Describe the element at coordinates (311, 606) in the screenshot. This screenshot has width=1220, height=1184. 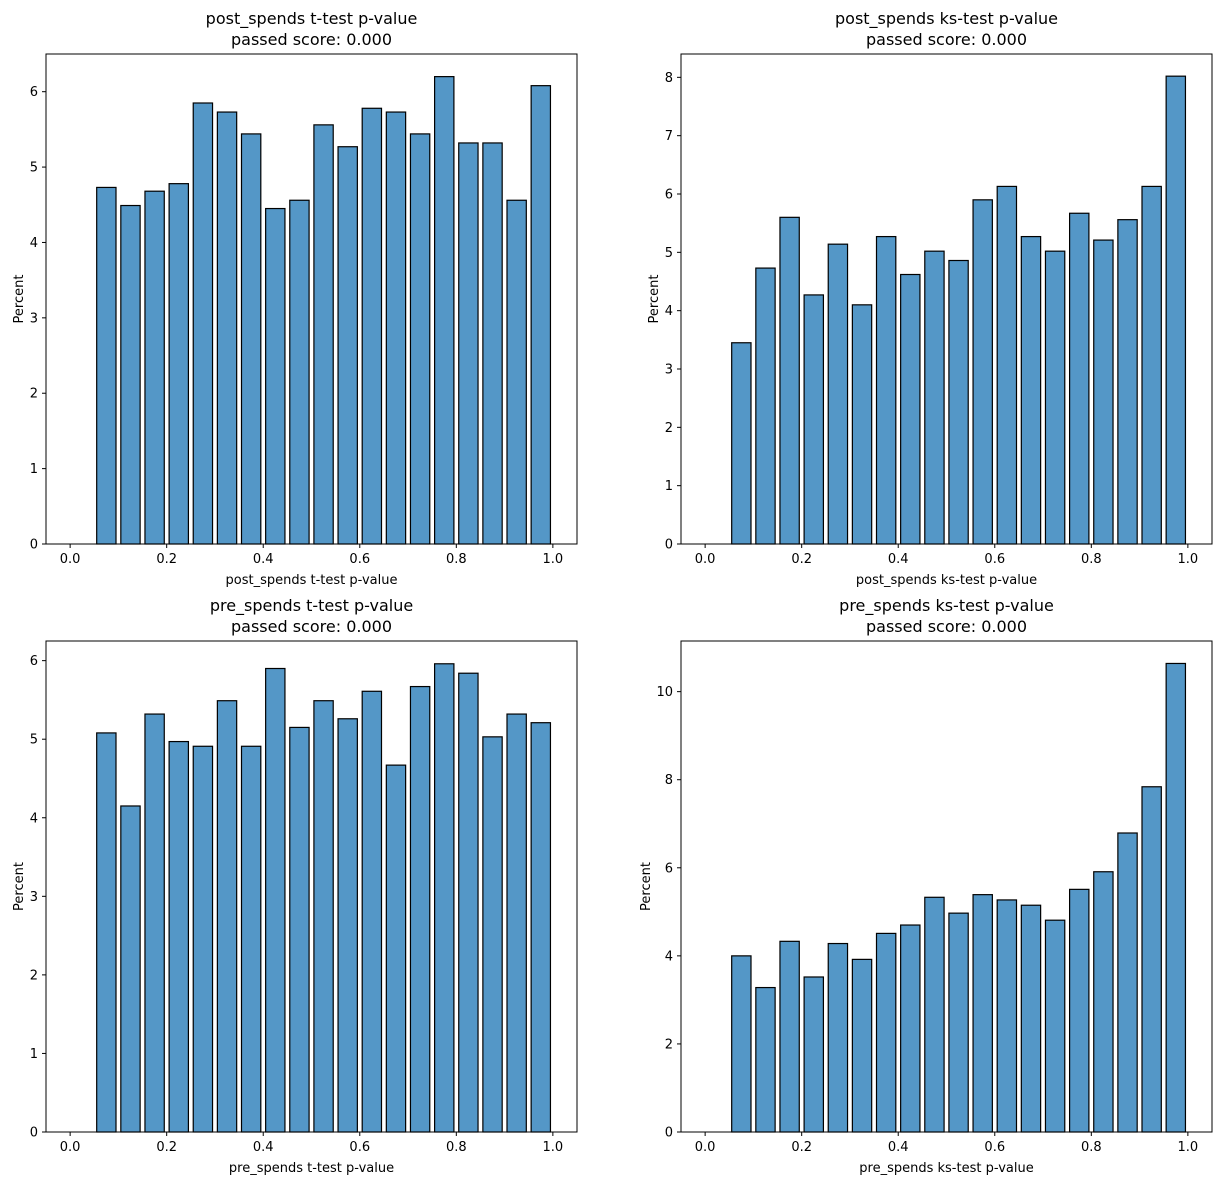
I see `chart-title: pre_spends t-test p-value` at that location.